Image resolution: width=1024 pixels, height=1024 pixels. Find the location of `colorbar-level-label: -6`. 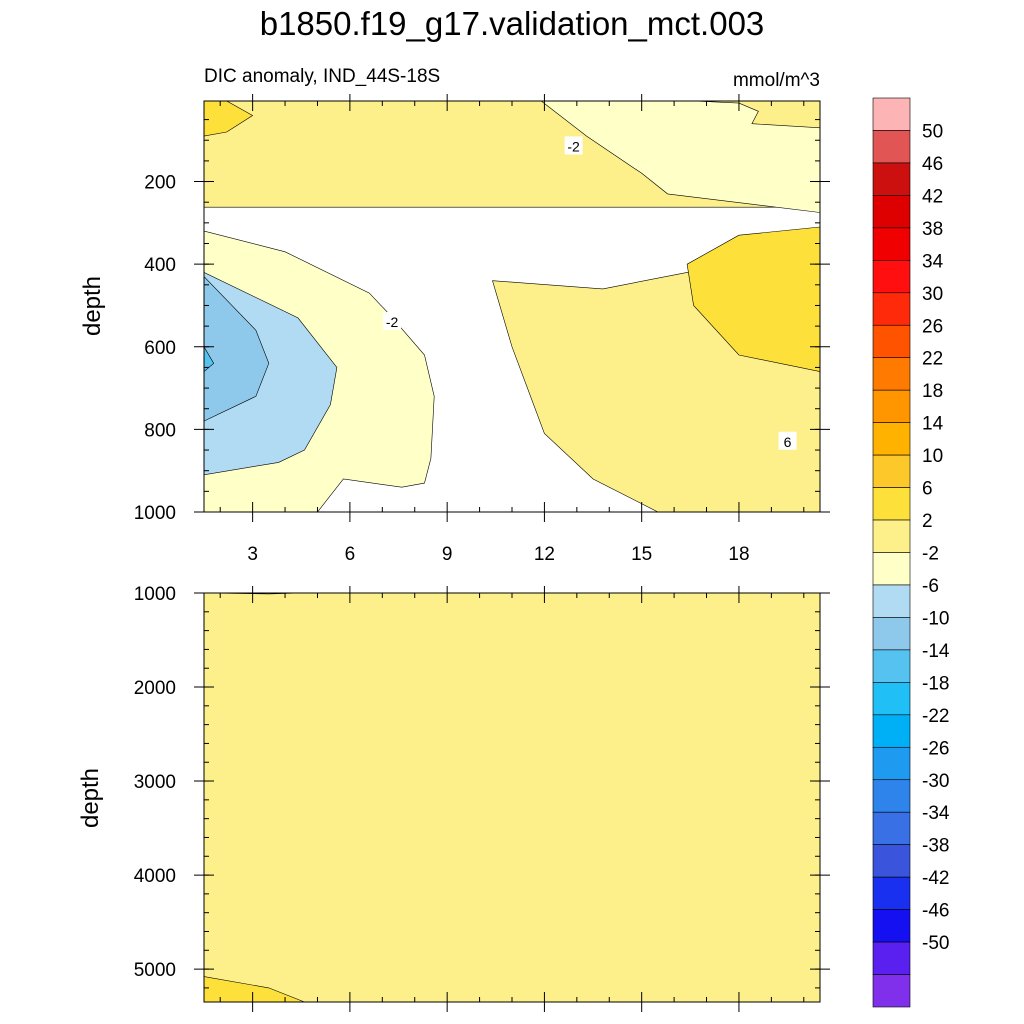

colorbar-level-label: -6 is located at coordinates (930, 586).